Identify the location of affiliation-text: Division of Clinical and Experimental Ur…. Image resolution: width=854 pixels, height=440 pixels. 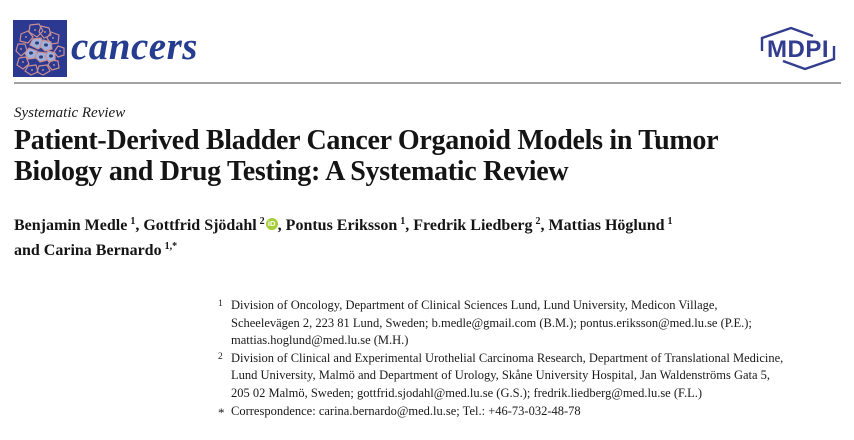
(507, 376).